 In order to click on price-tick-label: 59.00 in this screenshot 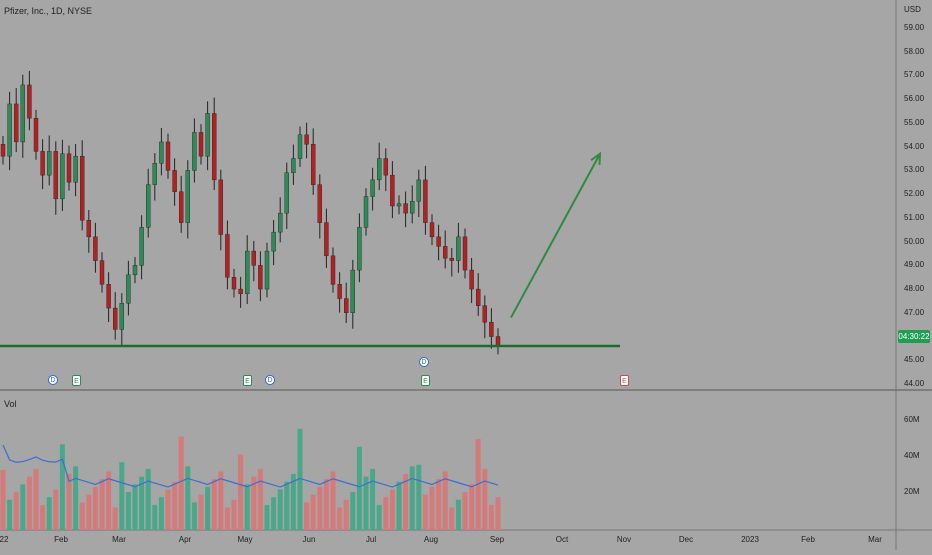, I will do `click(914, 27)`.